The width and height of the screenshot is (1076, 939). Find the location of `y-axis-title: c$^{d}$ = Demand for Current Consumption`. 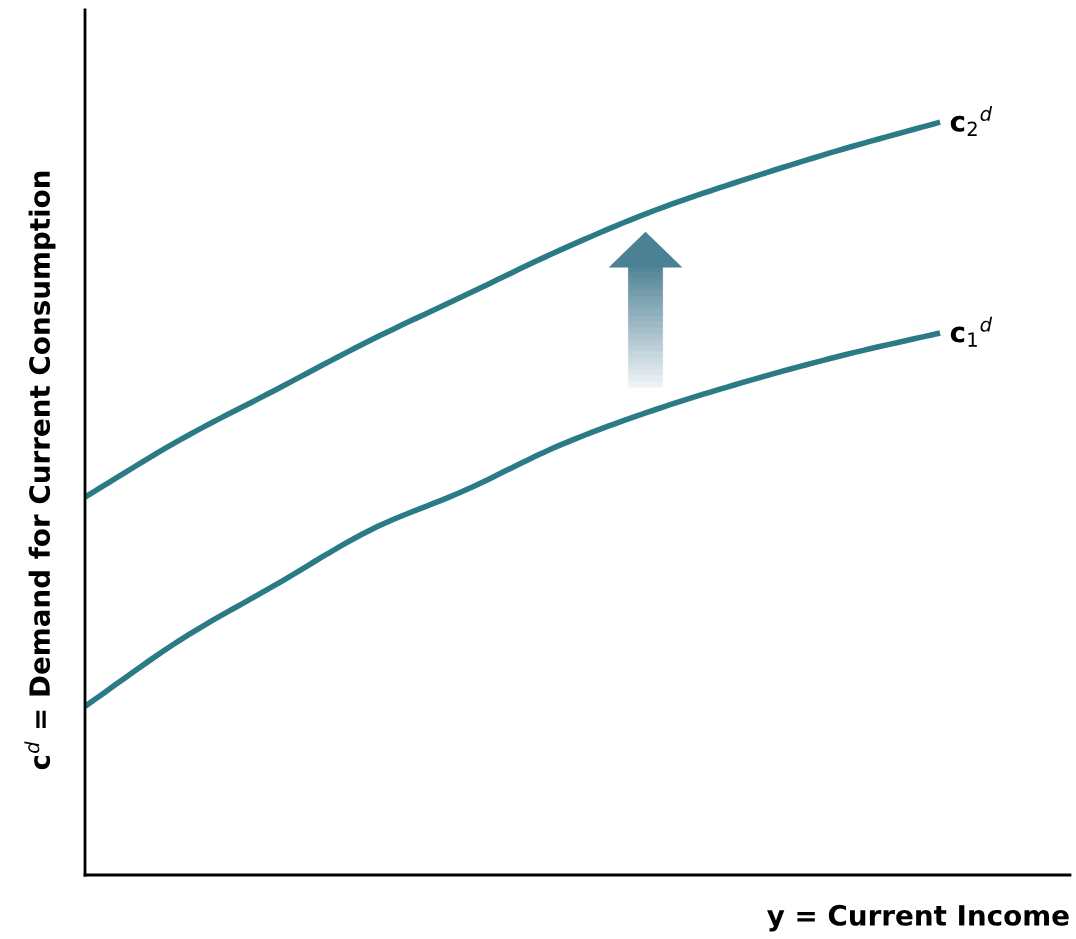

y-axis-title: c$^{d}$ = Demand for Current Consumption is located at coordinates (40, 470).